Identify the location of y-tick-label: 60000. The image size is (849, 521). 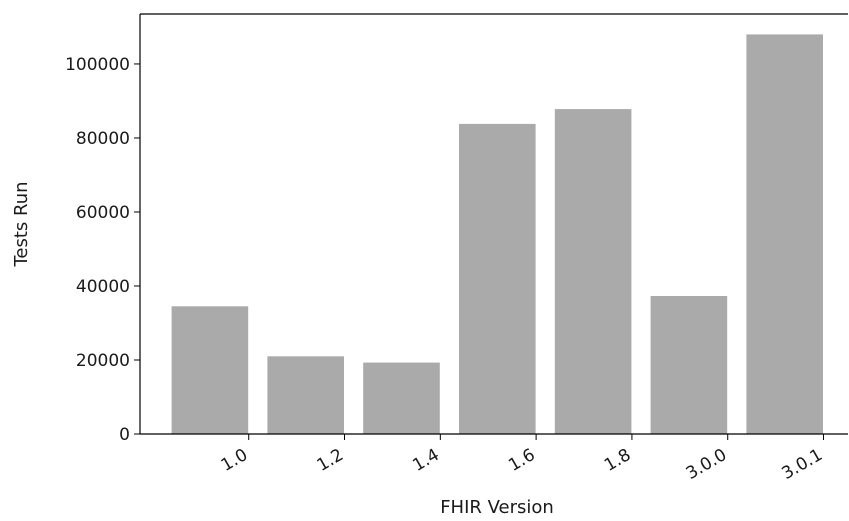
(103, 213).